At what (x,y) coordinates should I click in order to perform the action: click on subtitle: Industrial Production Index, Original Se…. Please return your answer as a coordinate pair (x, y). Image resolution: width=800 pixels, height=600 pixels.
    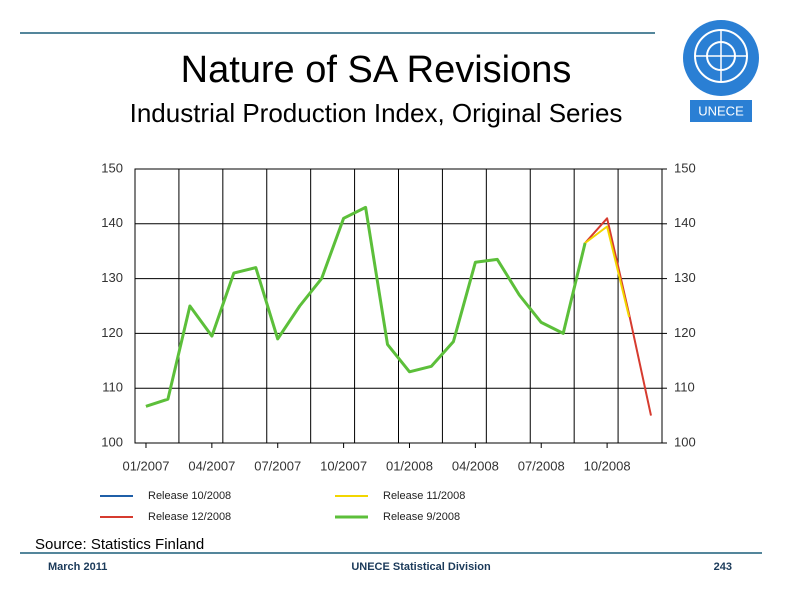
    Looking at the image, I should click on (376, 113).